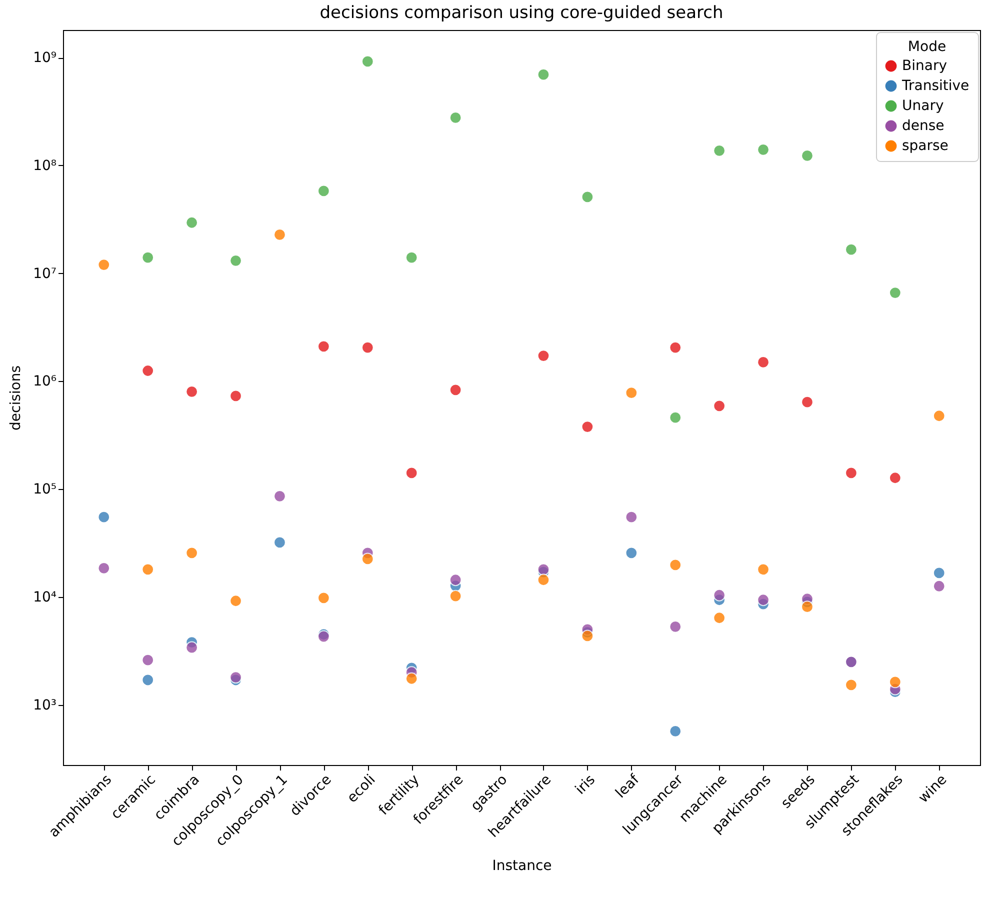 The image size is (993, 899). What do you see at coordinates (935, 86) in the screenshot?
I see `legend-label: Transitive` at bounding box center [935, 86].